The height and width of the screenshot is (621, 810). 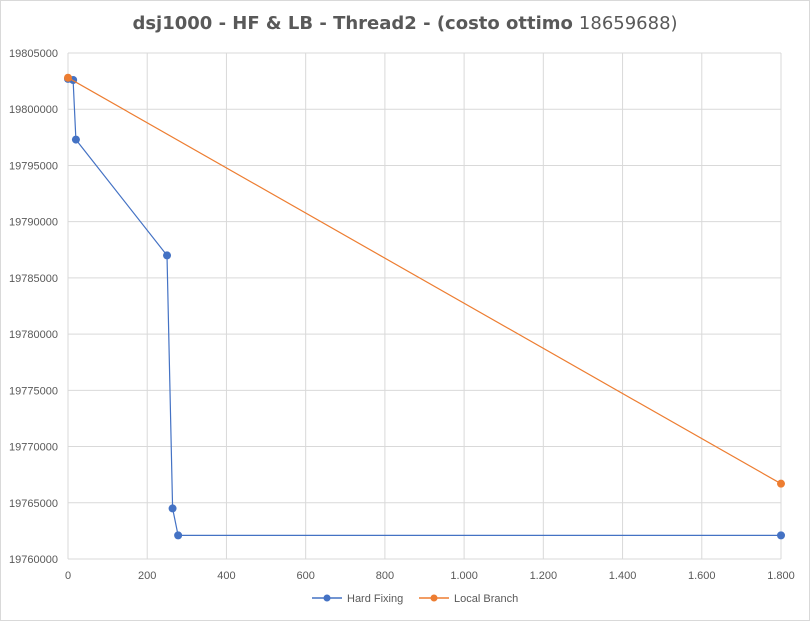 What do you see at coordinates (375, 599) in the screenshot?
I see `legend-label: Hard Fixing` at bounding box center [375, 599].